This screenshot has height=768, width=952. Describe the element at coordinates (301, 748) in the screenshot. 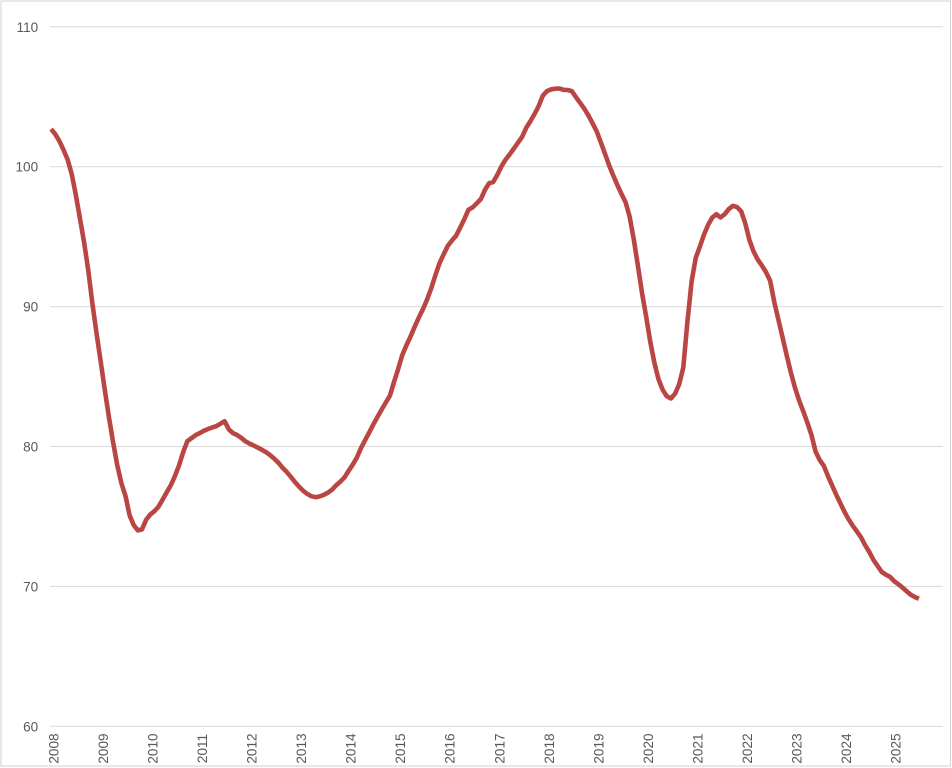

I see `svg-text: 2013` at that location.